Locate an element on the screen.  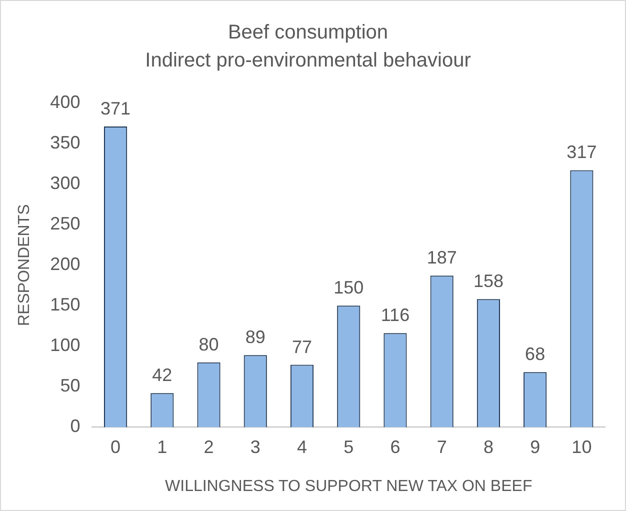
data-label: 158 is located at coordinates (488, 281).